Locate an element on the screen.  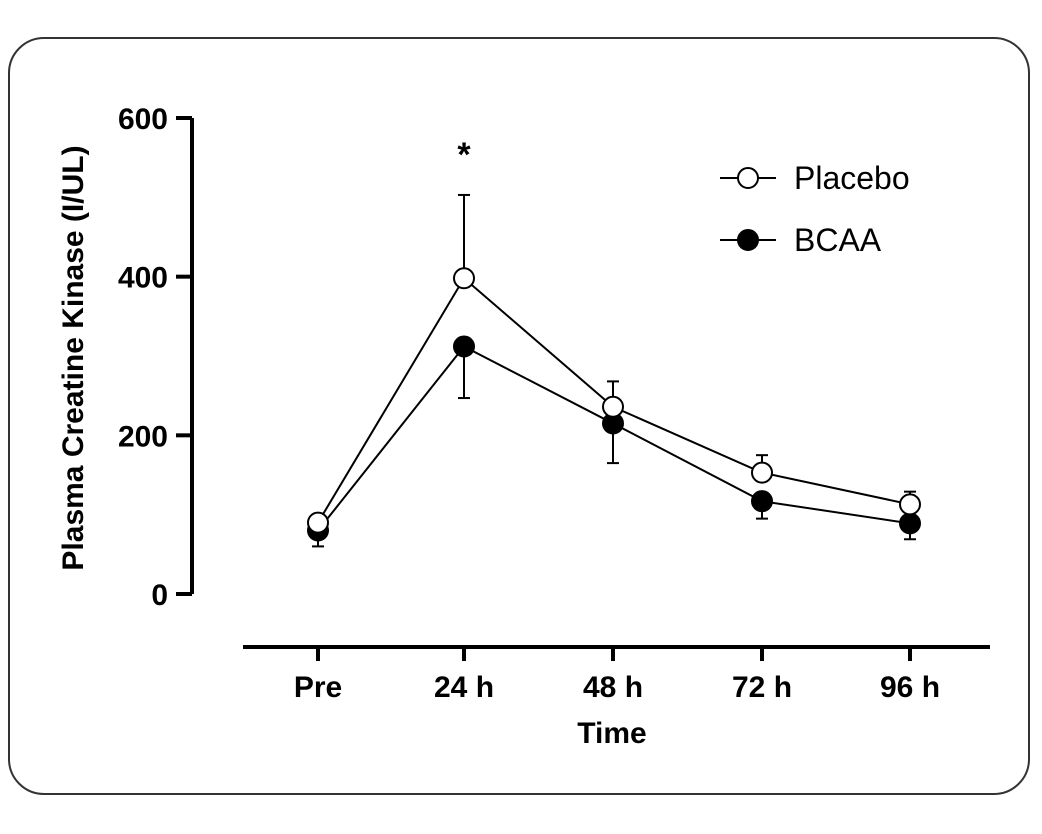
y-tick-label-400: 400 is located at coordinates (143, 278).